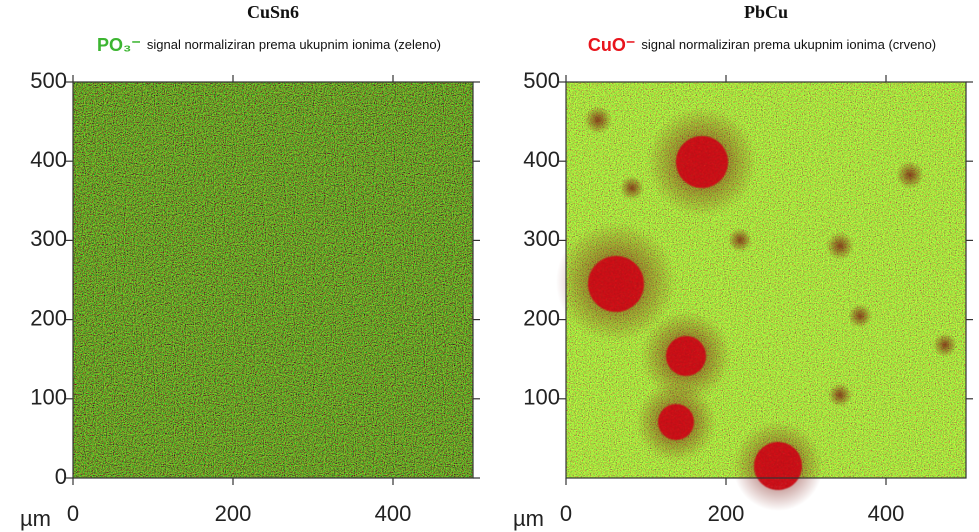 The image size is (979, 532). Describe the element at coordinates (612, 45) in the screenshot. I see `ion-label: CuO⁻` at that location.